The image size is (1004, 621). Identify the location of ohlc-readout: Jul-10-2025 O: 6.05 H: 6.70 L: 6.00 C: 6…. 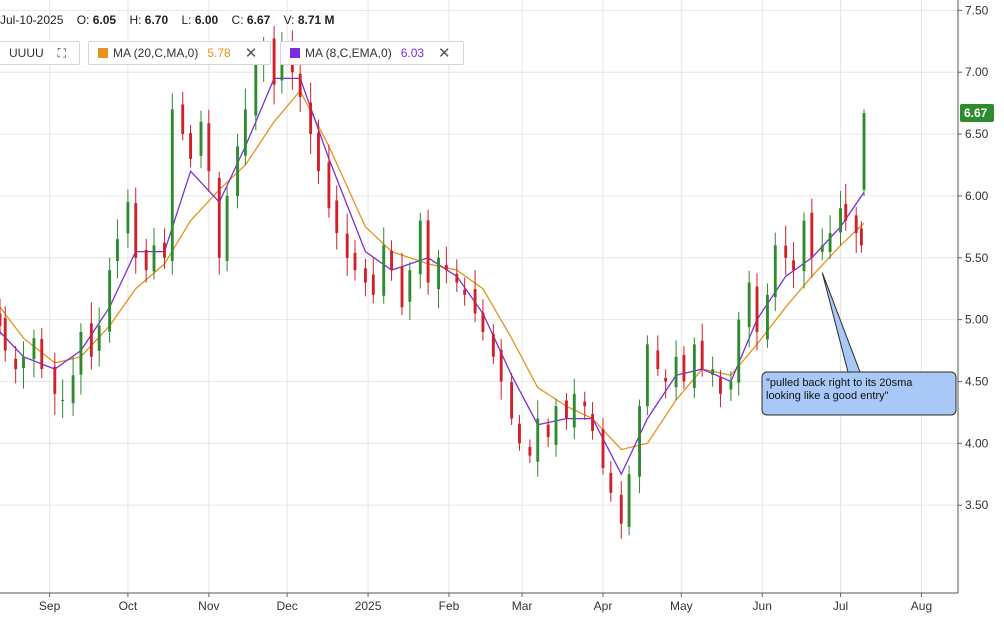
(167, 20).